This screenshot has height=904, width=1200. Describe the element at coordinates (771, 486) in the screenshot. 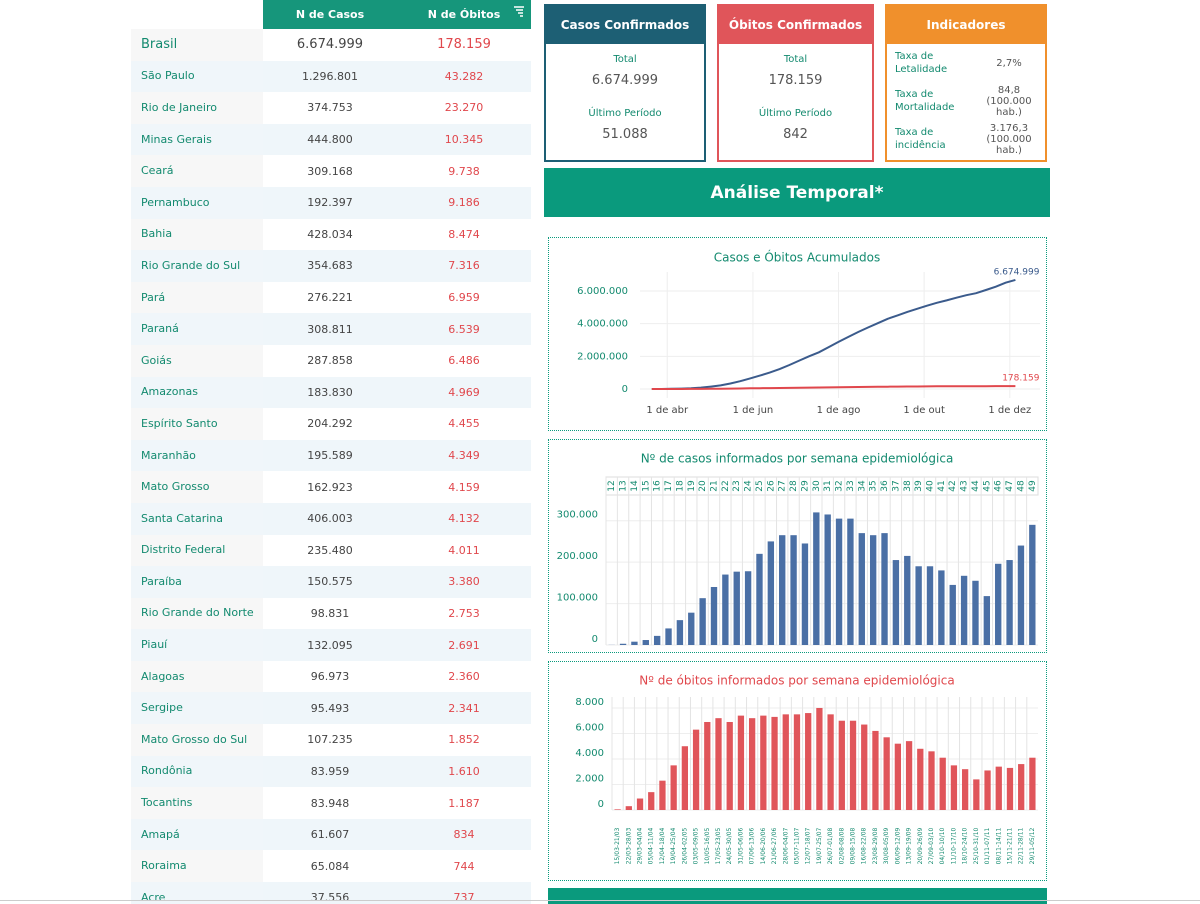

I see `x-tick-label: 26` at that location.